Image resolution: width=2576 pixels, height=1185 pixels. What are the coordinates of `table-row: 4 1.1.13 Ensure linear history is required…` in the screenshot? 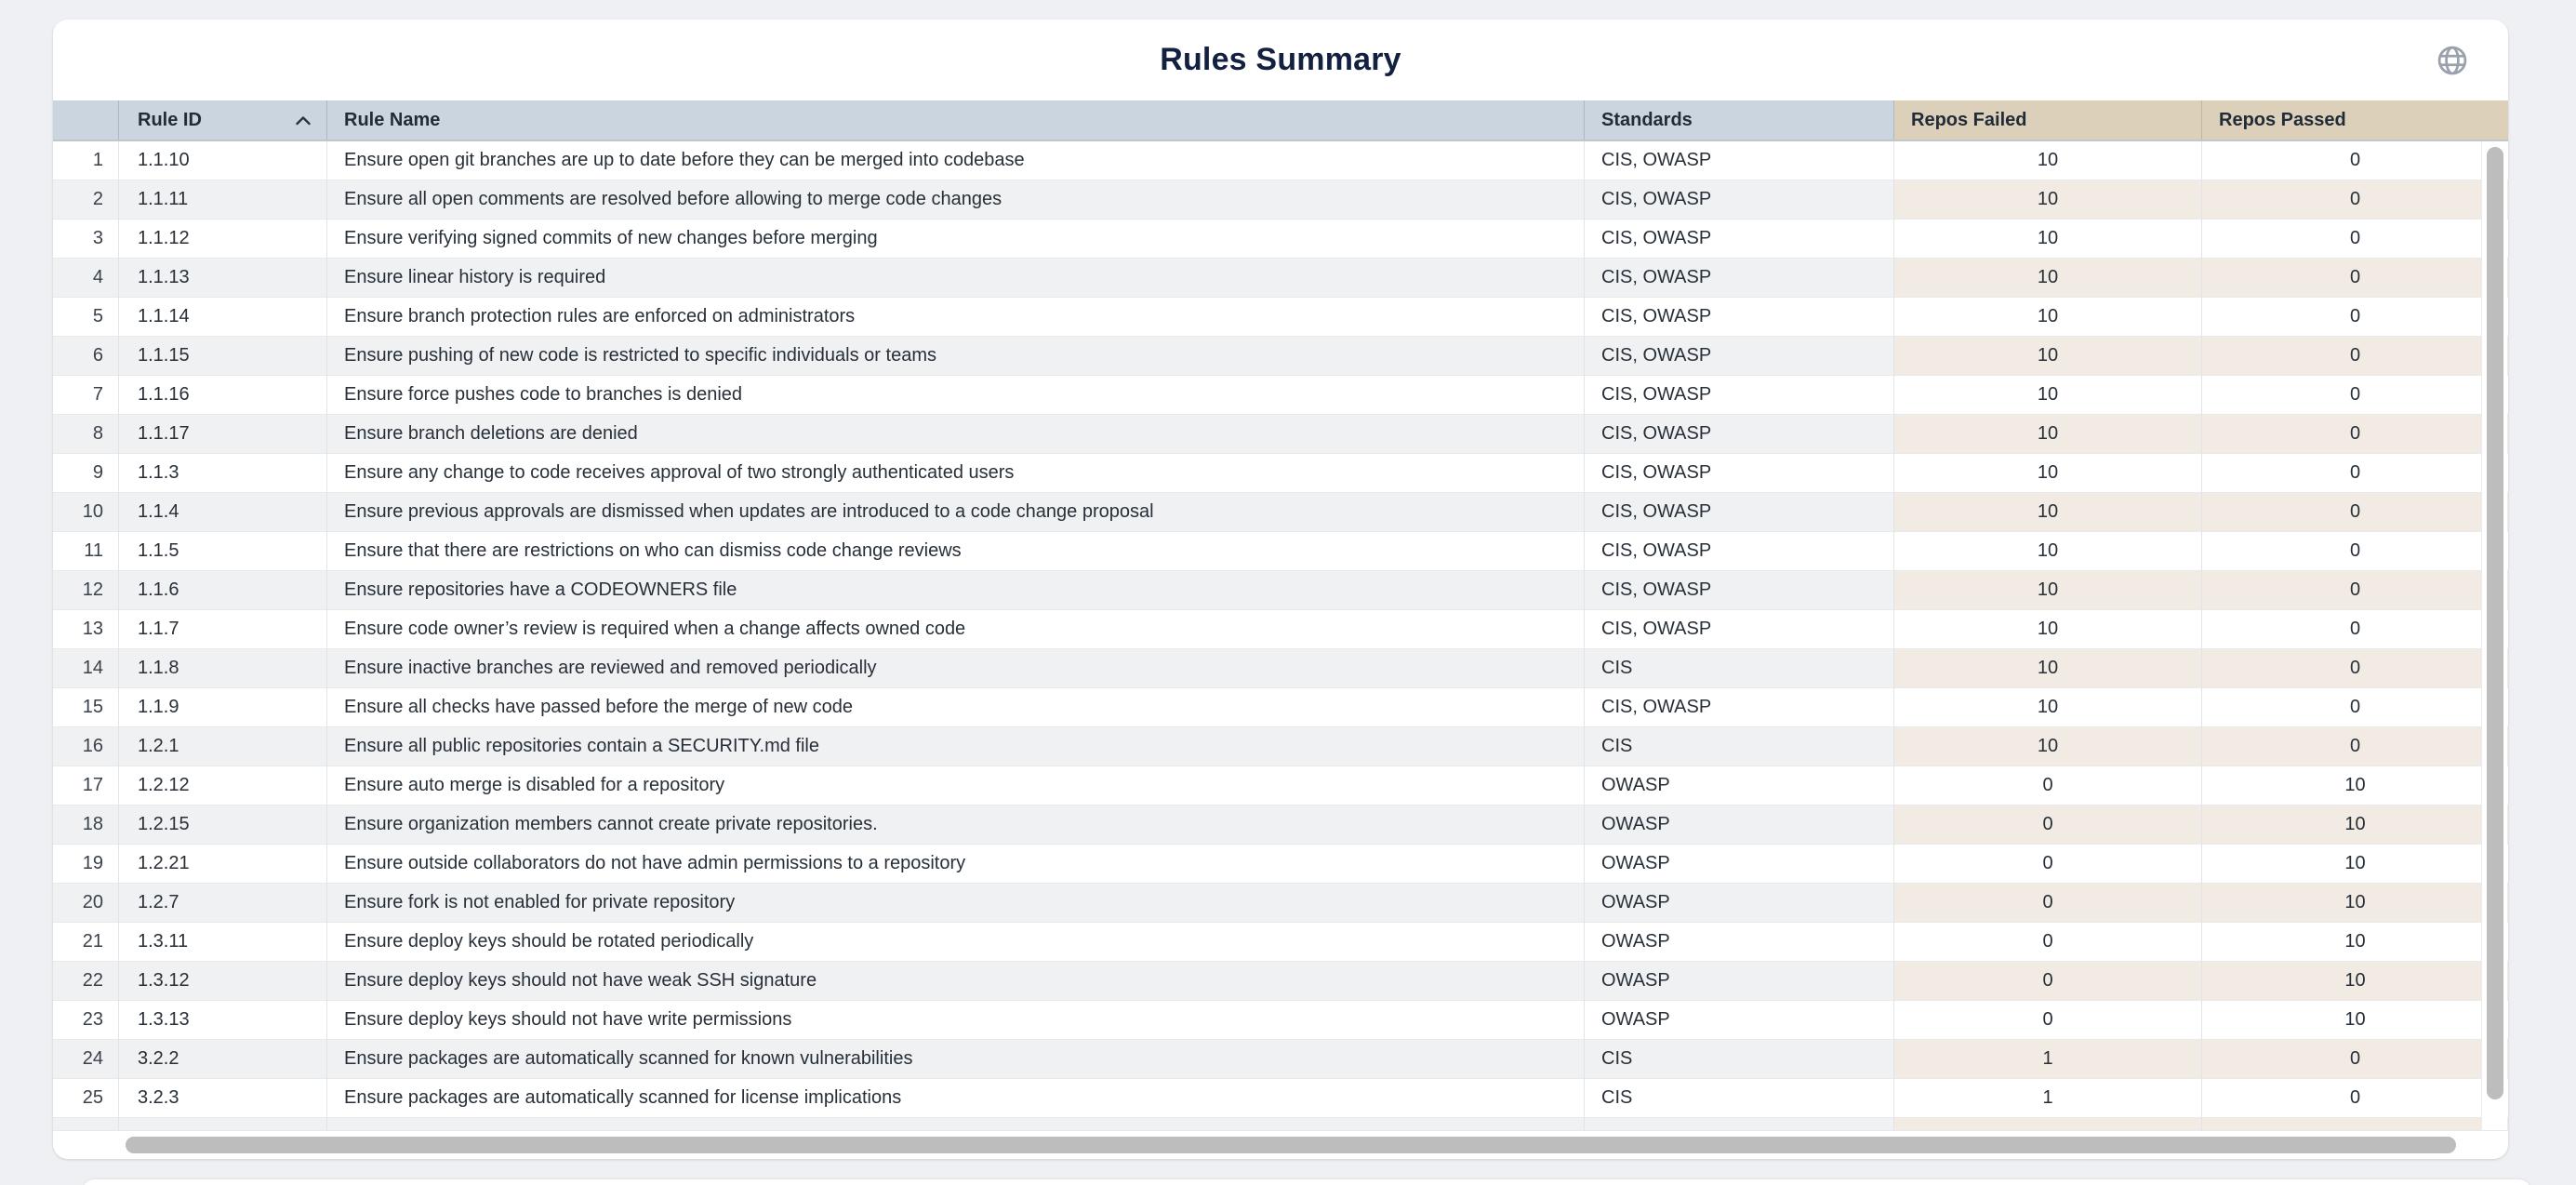 It's located at (1280, 279).